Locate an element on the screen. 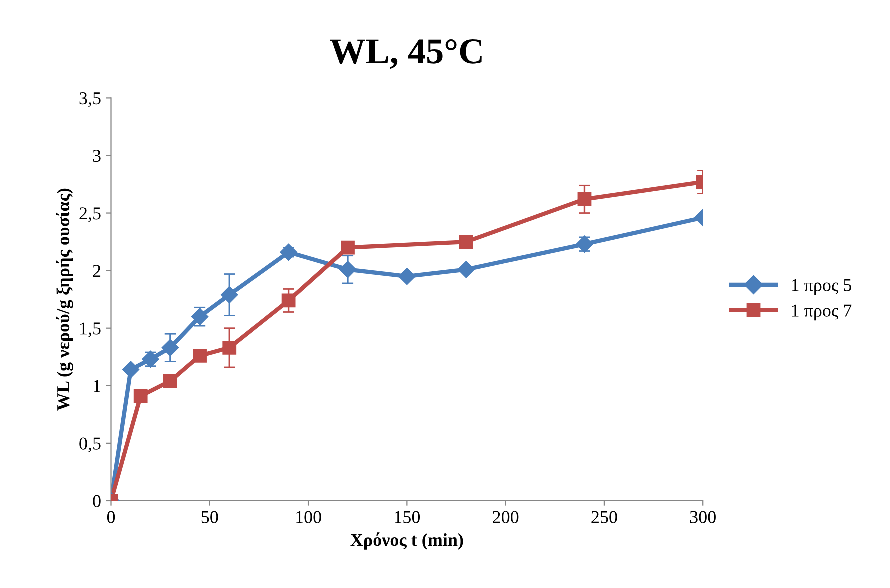  chart-title: WL, 45°C is located at coordinates (406, 54).